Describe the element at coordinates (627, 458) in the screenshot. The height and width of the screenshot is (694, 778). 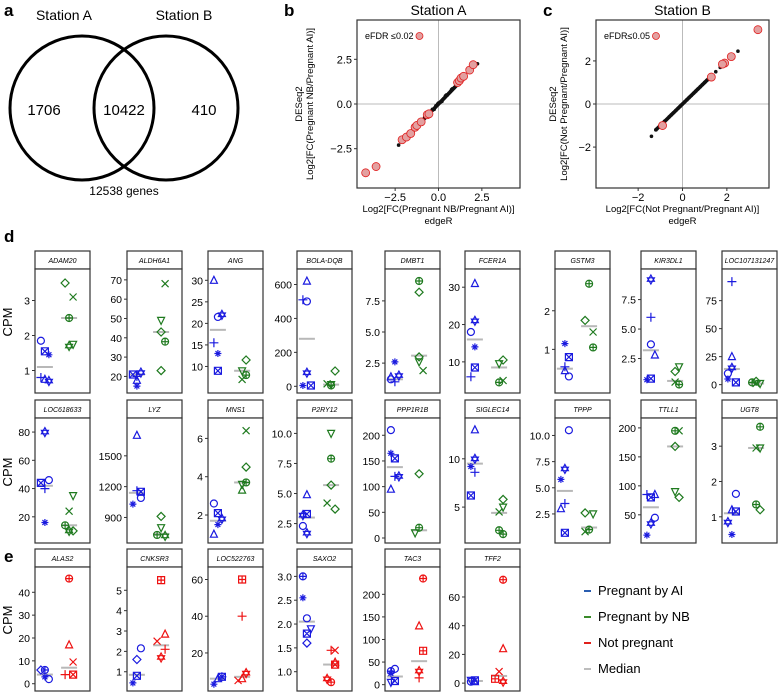
I see `y-tick-label: 150` at that location.